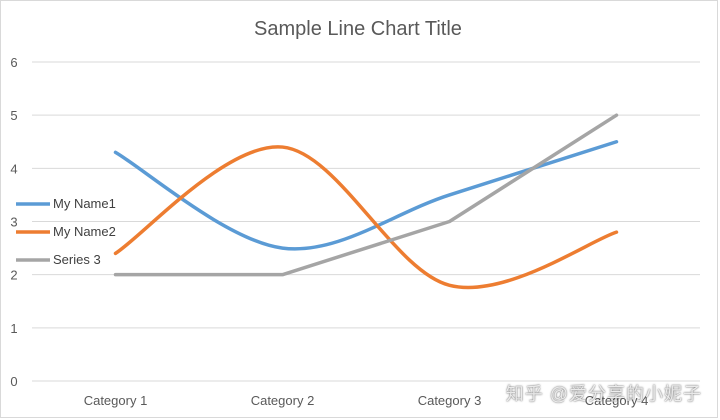 The width and height of the screenshot is (720, 420). I want to click on y-tick-label: 2, so click(13, 275).